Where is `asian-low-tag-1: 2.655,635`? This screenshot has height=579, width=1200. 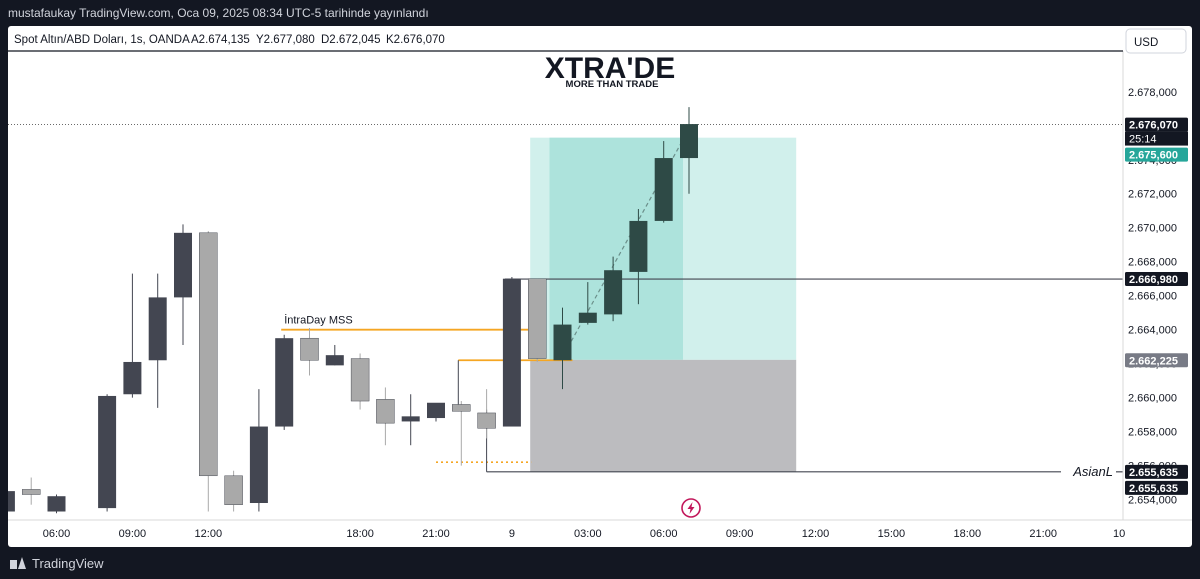 asian-low-tag-1: 2.655,635 is located at coordinates (1156, 471).